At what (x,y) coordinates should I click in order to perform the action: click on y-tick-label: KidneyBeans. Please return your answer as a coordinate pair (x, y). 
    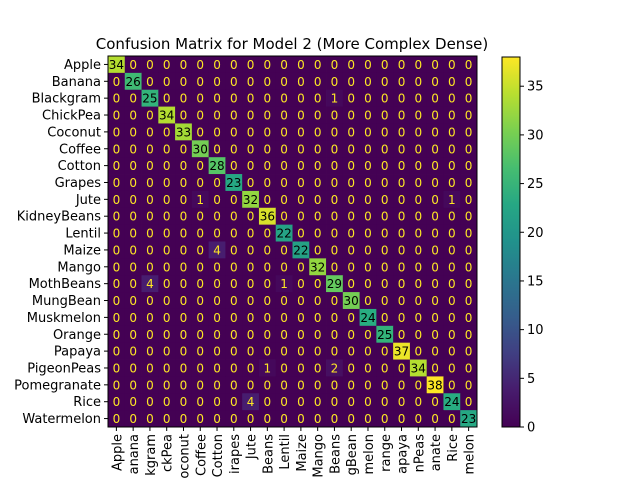
    Looking at the image, I should click on (59, 217).